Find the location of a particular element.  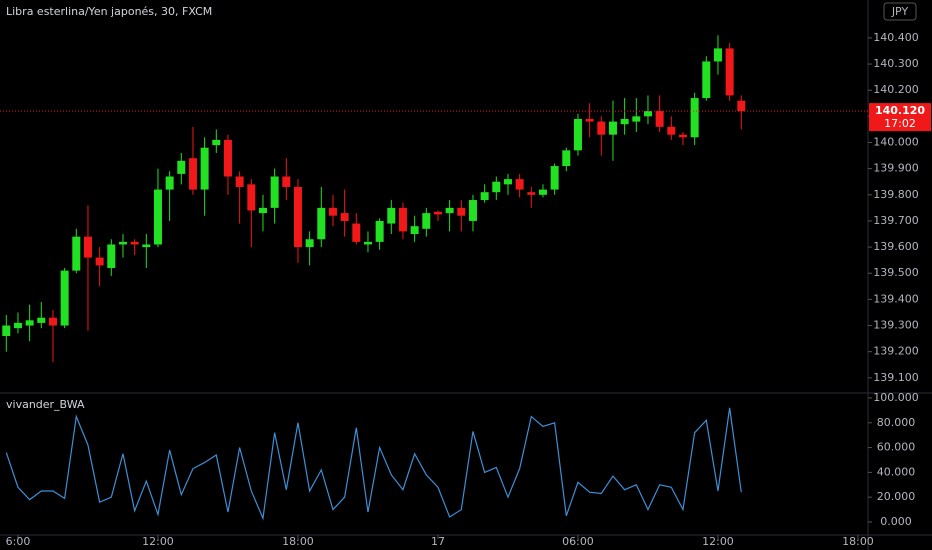

y-tick-label: 139.900 is located at coordinates (896, 168).